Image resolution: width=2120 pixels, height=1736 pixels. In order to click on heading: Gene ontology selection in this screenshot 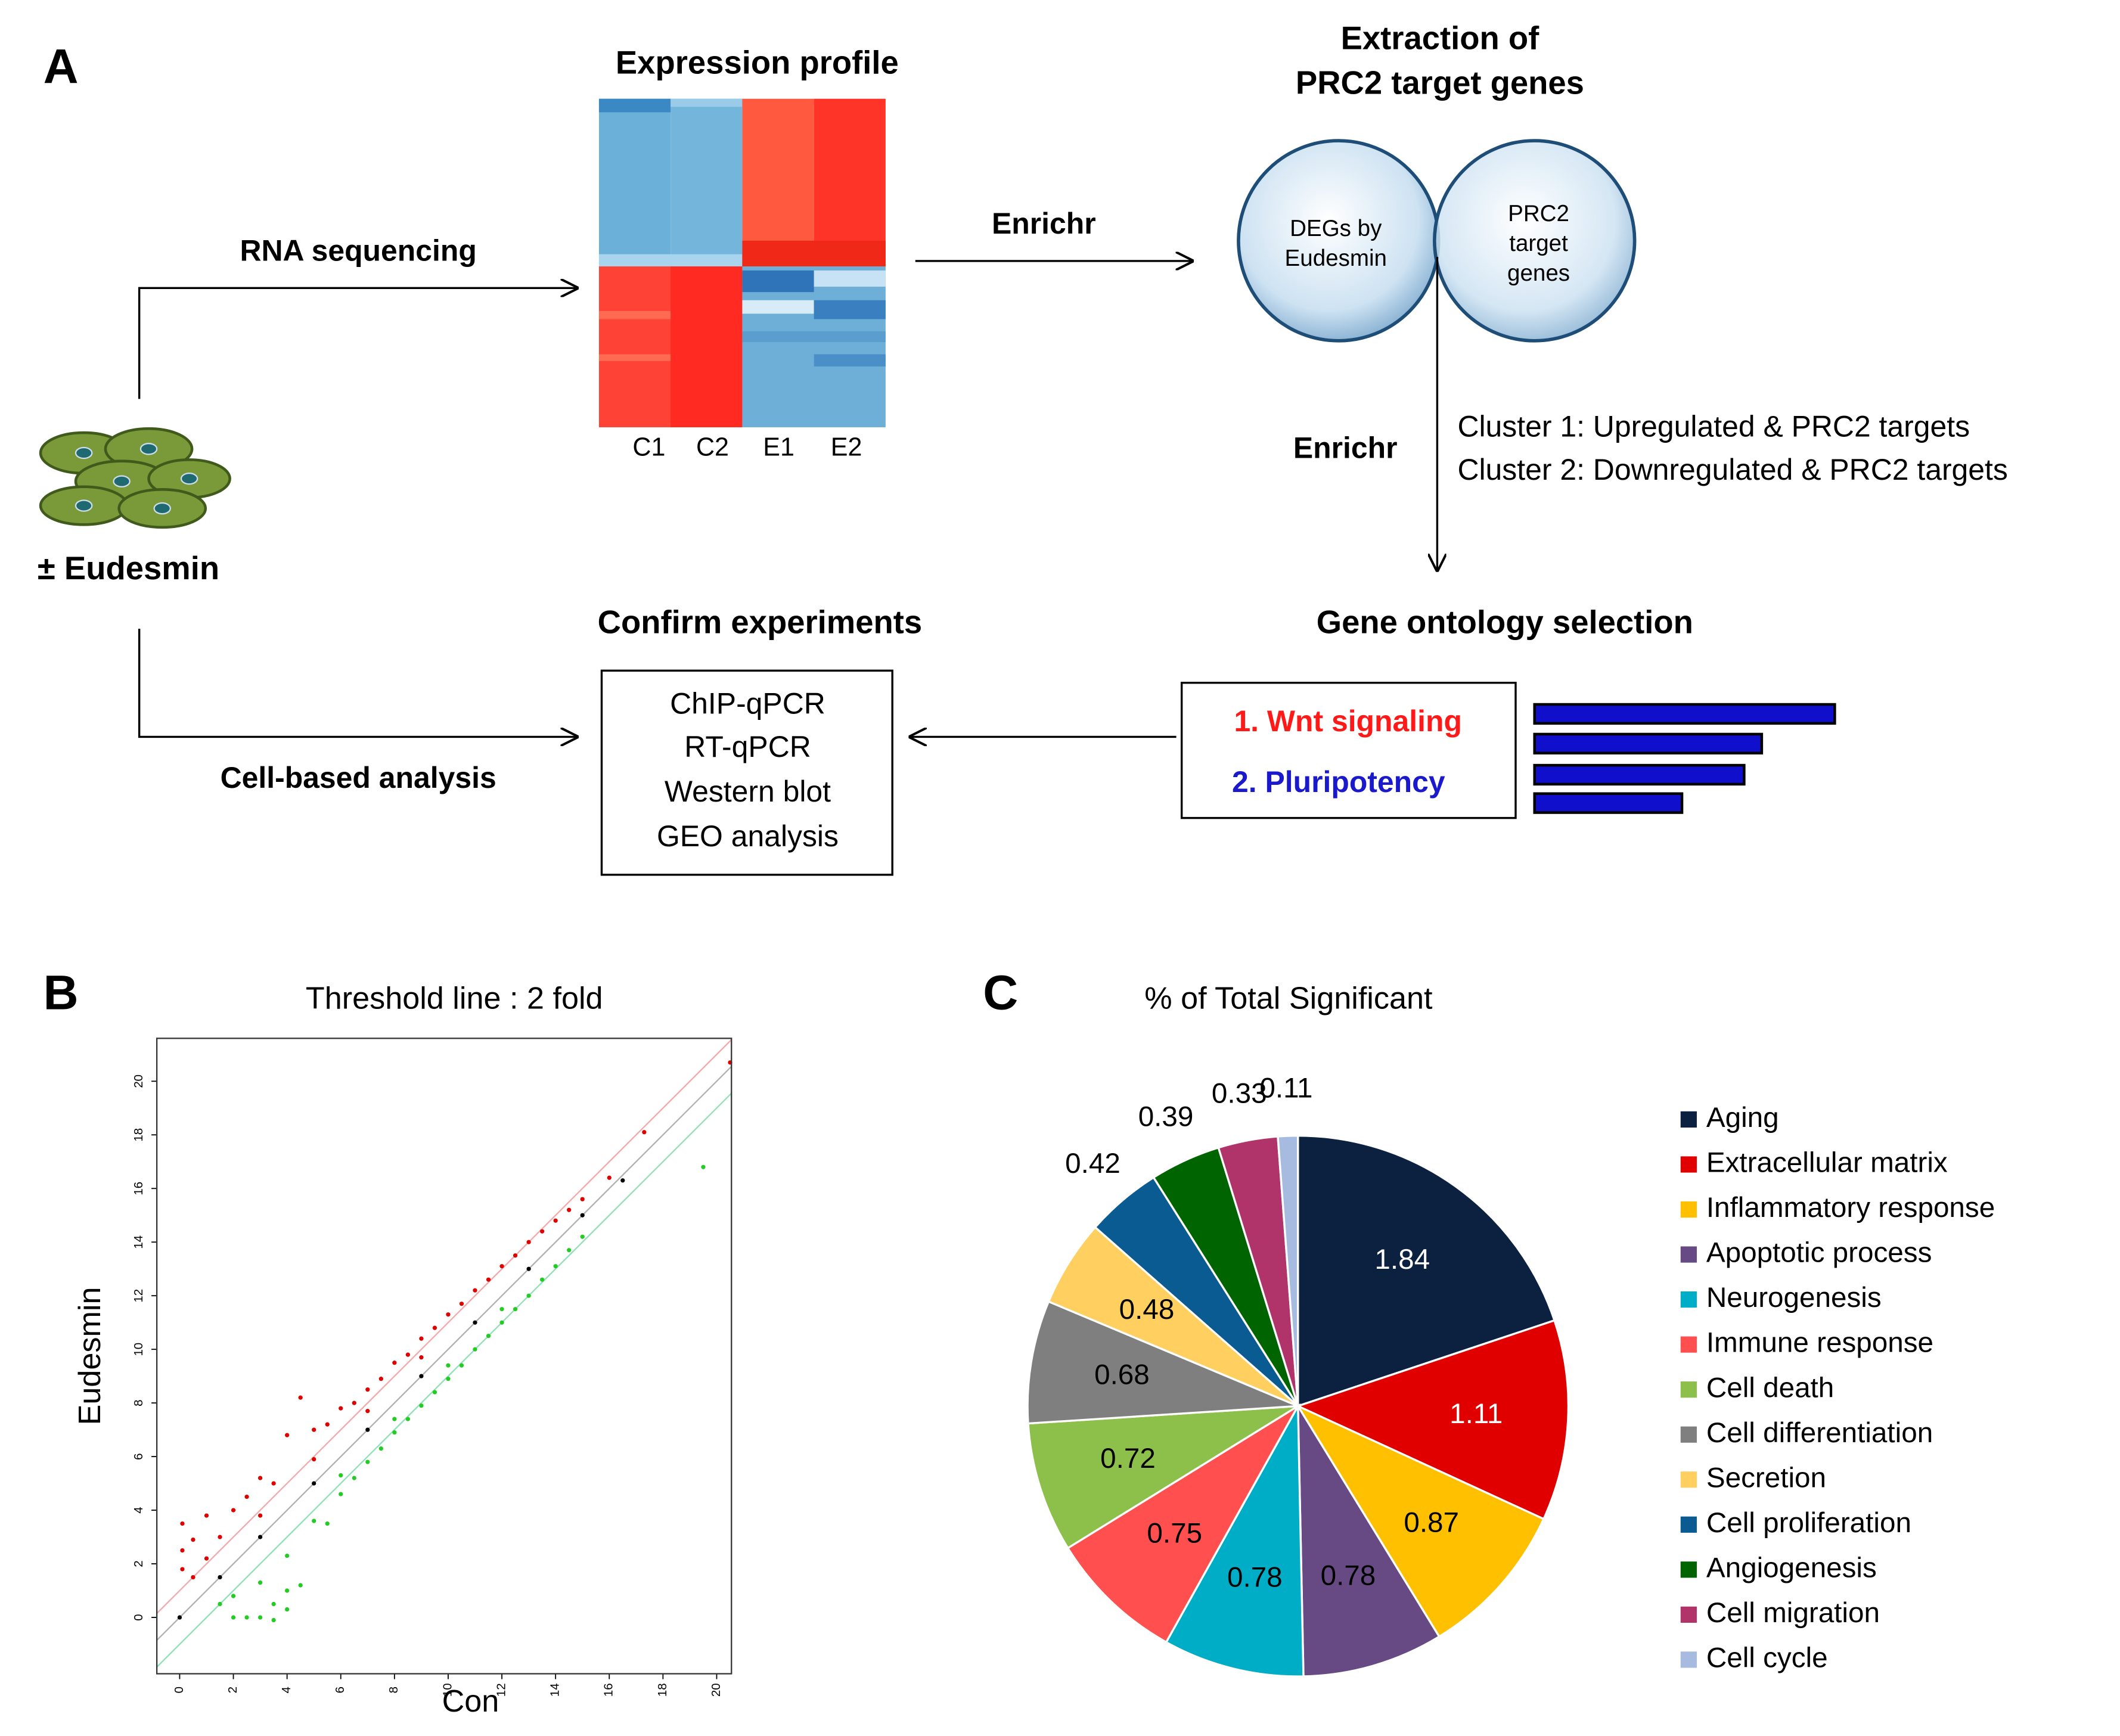, I will do `click(1505, 623)`.